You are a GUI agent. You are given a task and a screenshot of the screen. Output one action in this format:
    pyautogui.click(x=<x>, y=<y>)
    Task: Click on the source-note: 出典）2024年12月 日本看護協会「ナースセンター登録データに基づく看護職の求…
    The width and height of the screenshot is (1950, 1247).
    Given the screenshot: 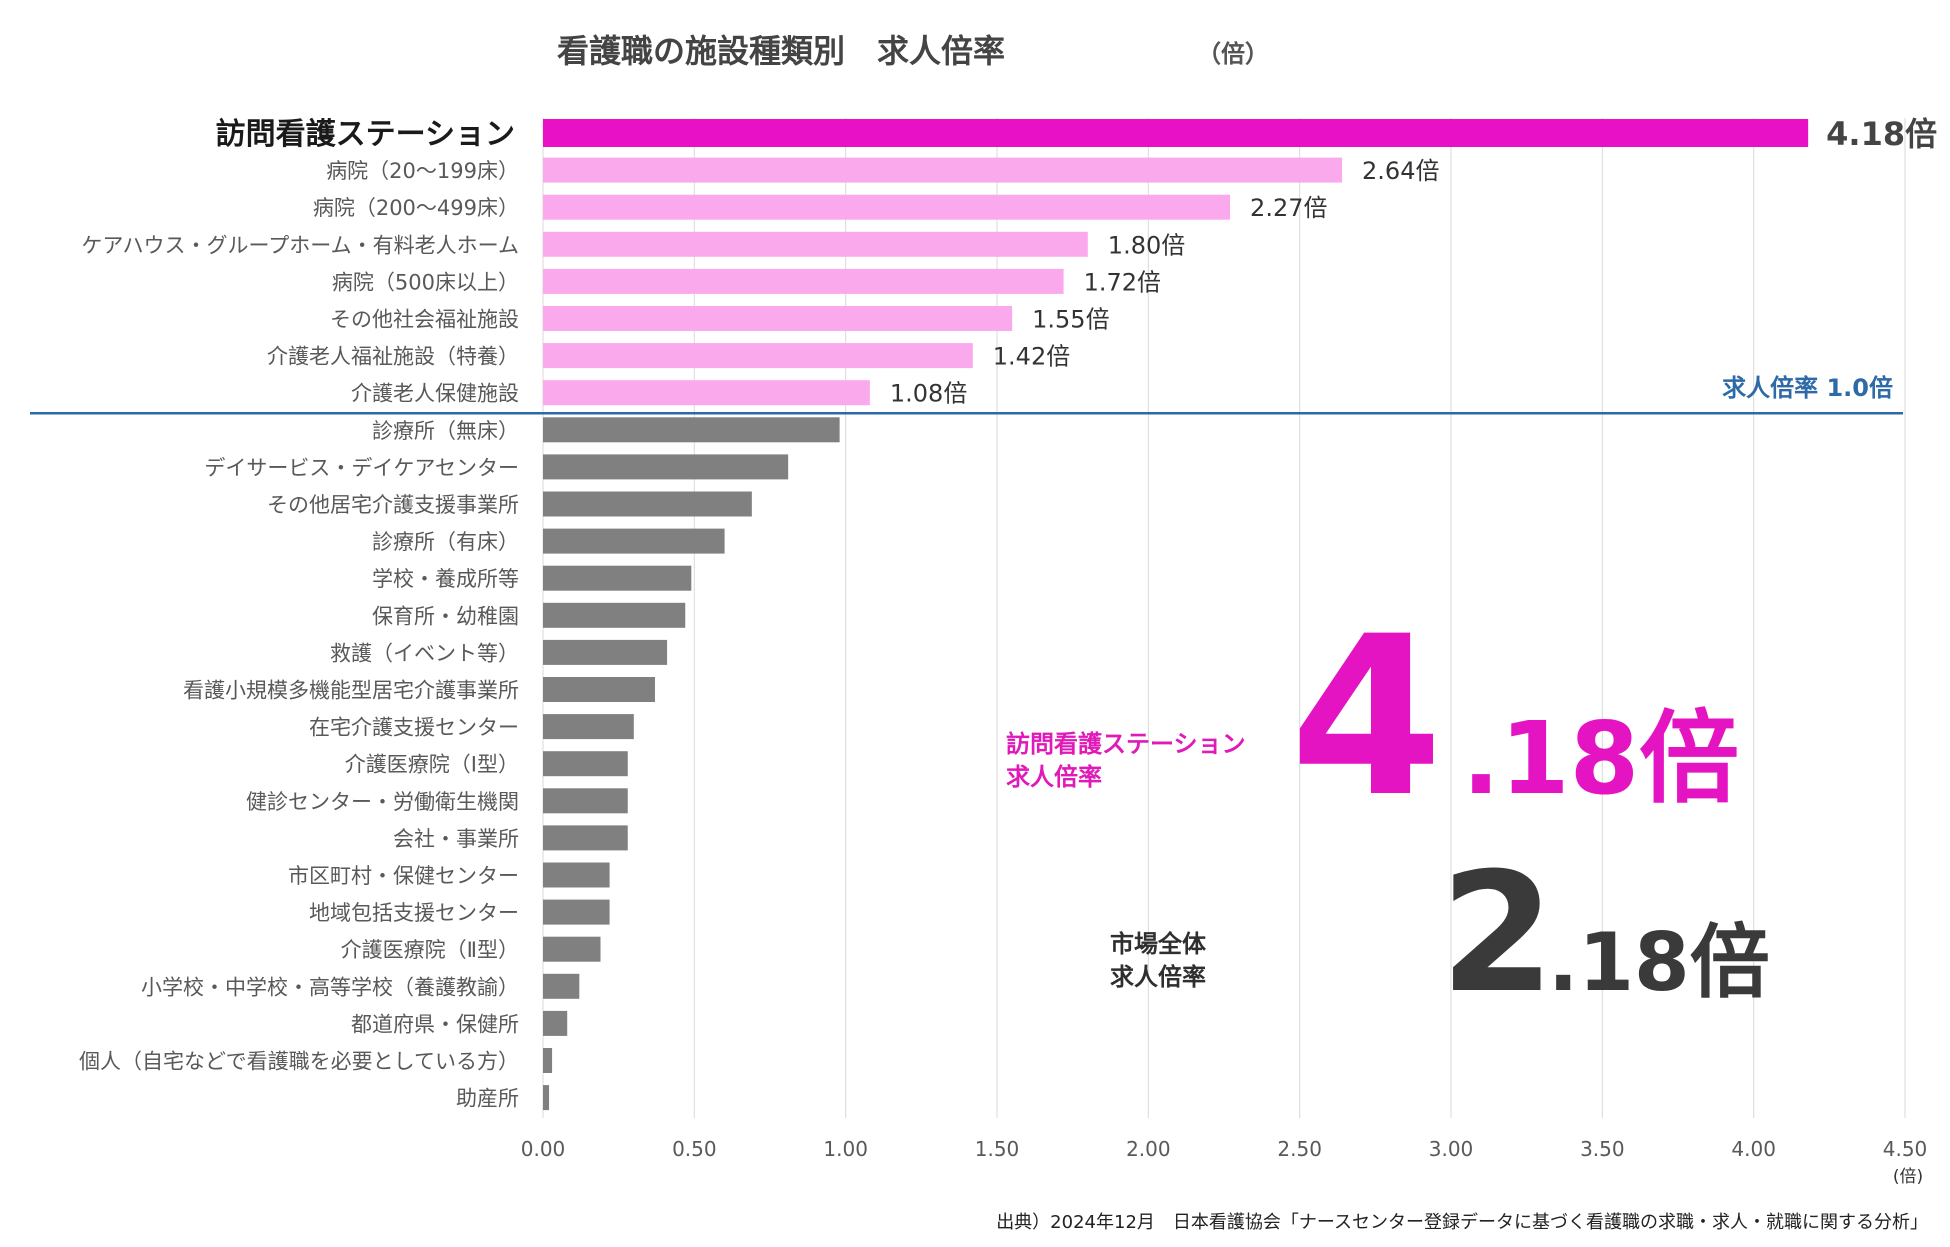 What is the action you would take?
    pyautogui.click(x=1462, y=1222)
    